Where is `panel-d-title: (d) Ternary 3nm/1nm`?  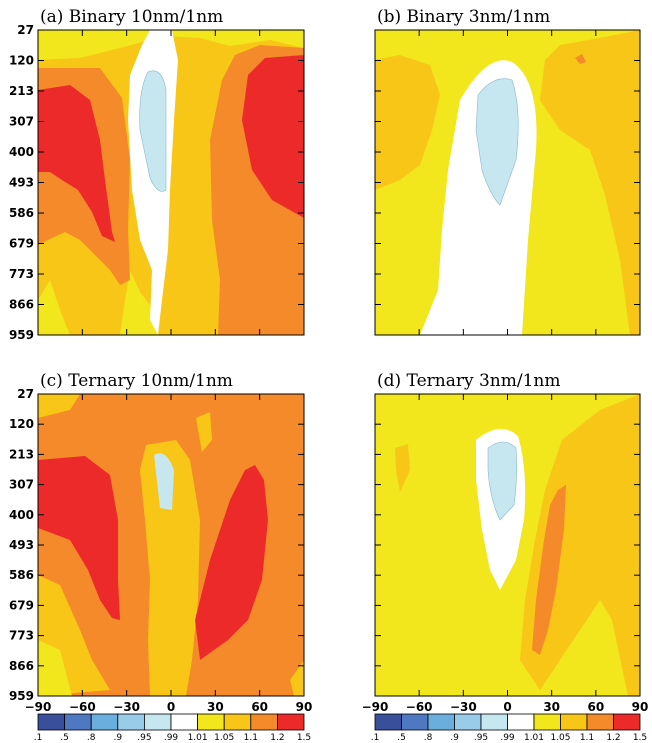
panel-d-title: (d) Ternary 3nm/1nm is located at coordinates (468, 381).